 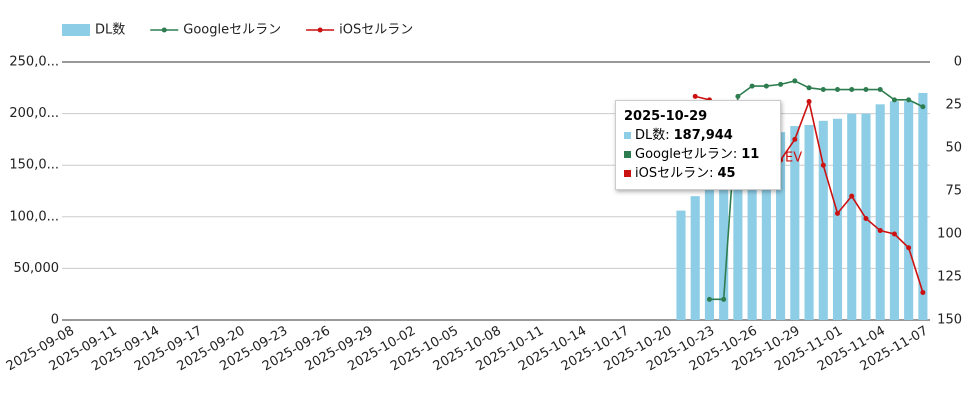 I want to click on tooltip-row: DL数: 187,944, so click(x=698, y=135).